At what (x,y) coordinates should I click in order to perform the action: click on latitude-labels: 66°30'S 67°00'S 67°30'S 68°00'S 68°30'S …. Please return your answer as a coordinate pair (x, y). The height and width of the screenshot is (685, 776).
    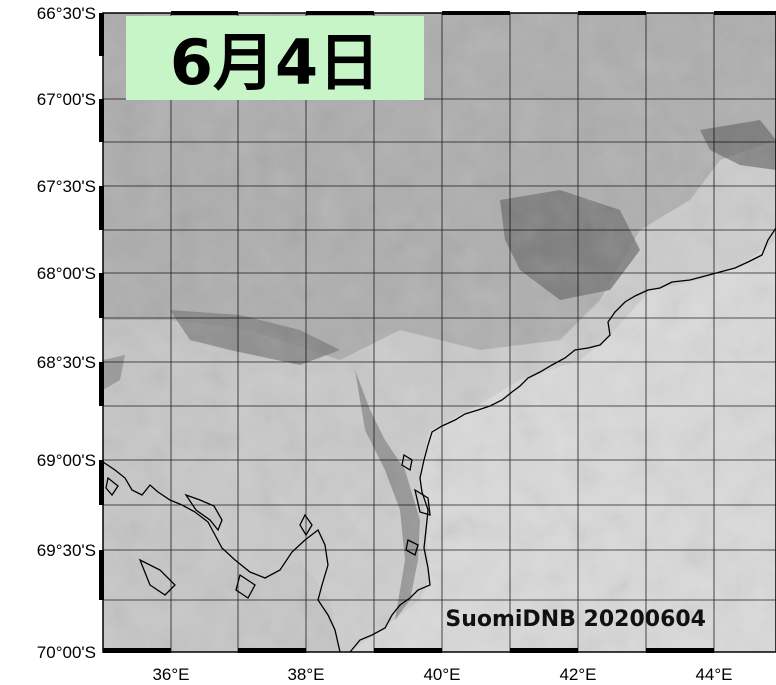
    Looking at the image, I should click on (66, 333).